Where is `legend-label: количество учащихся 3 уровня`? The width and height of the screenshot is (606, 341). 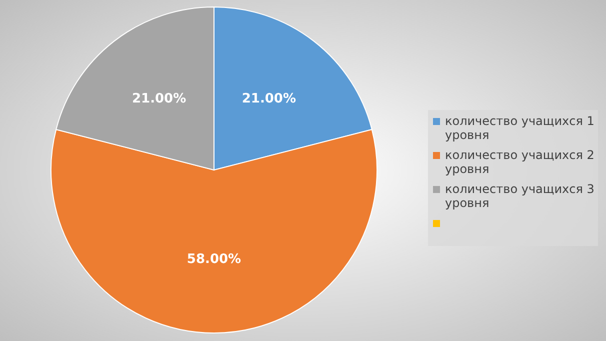 legend-label: количество учащихся 3 уровня is located at coordinates (519, 196).